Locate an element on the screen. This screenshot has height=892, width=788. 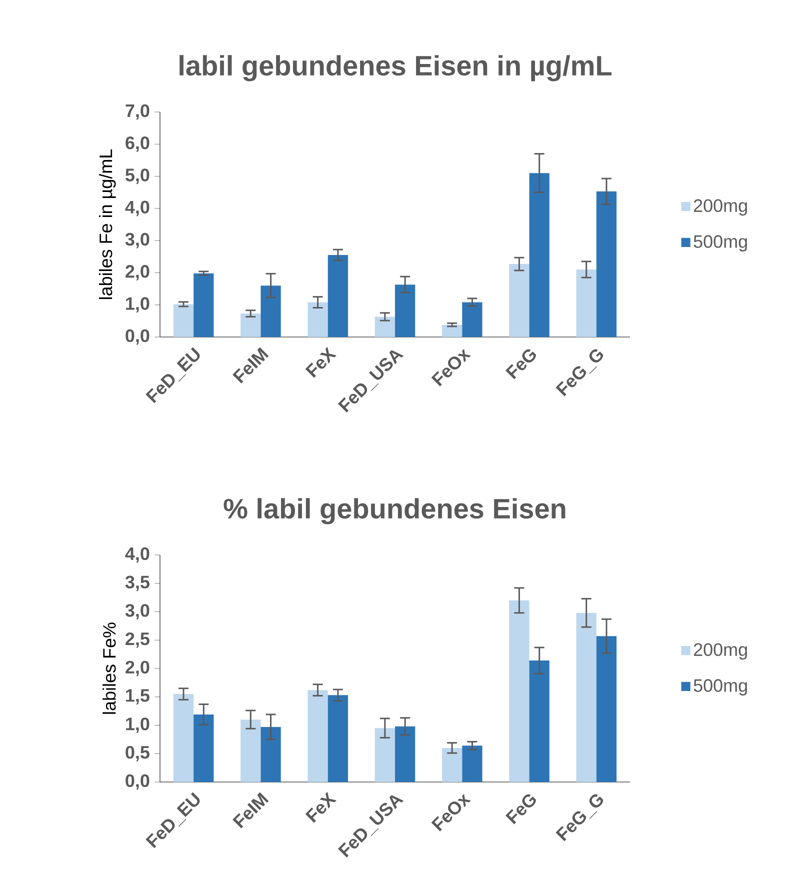
y-tick-label: 7,0 is located at coordinates (138, 112).